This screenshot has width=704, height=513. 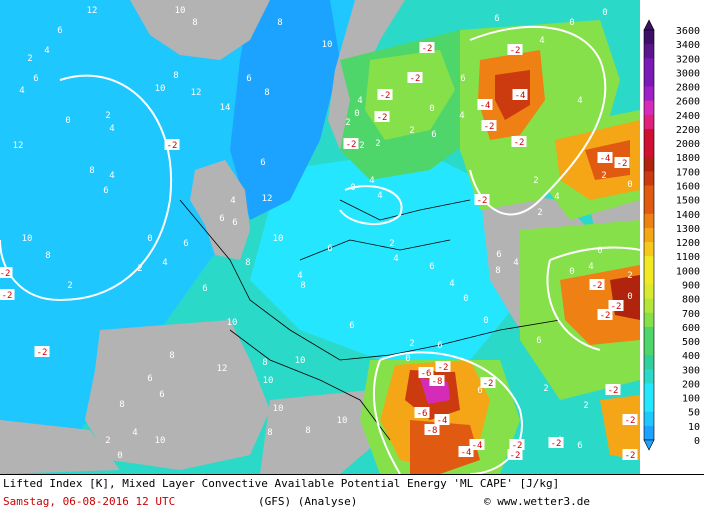 What do you see at coordinates (688, 187) in the screenshot?
I see `legend-value-label: 1600` at bounding box center [688, 187].